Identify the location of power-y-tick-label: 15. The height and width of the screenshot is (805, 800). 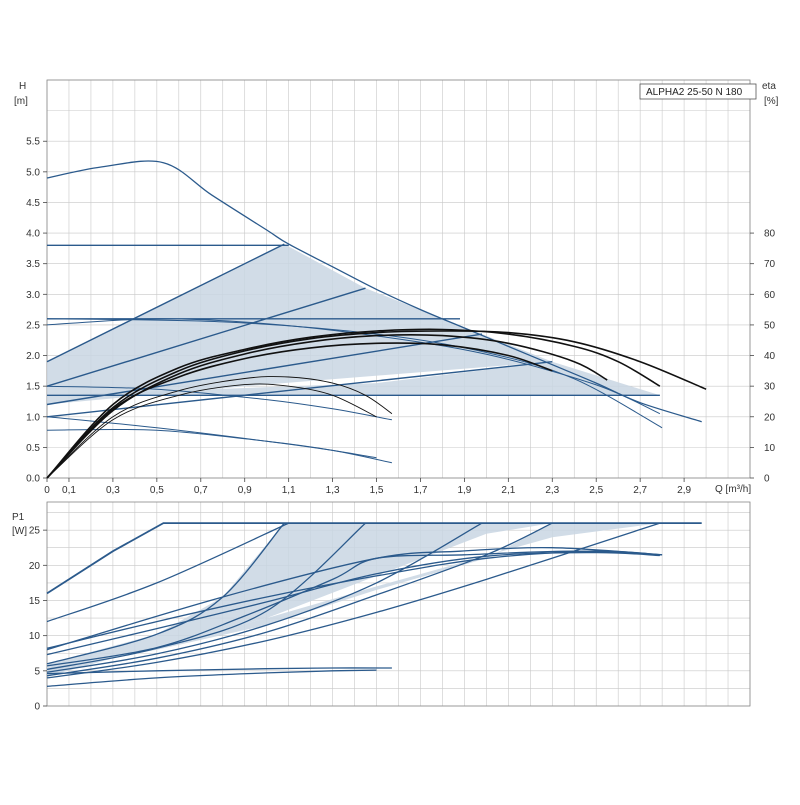
(35, 601).